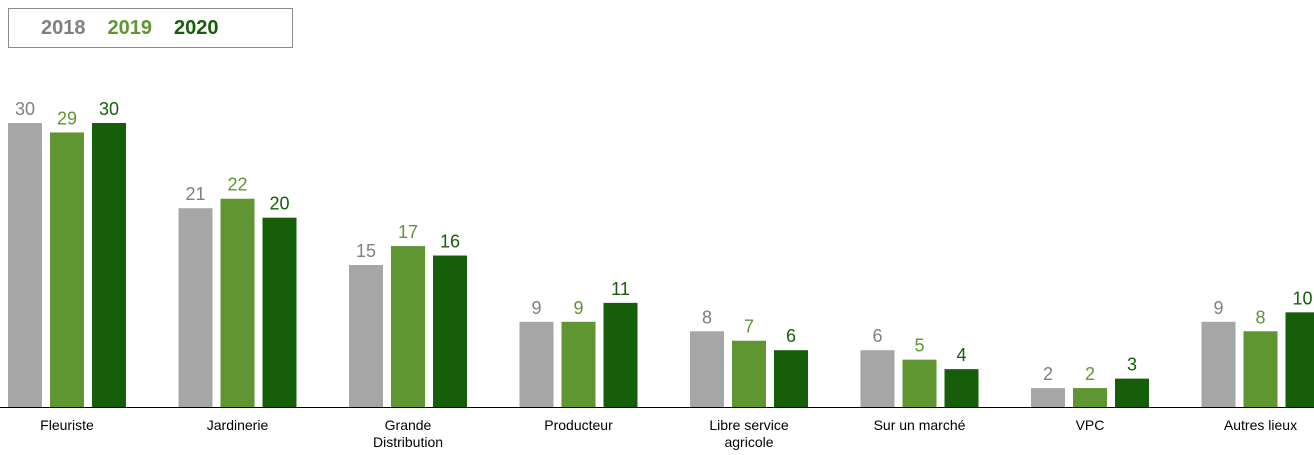 The image size is (1314, 455). Describe the element at coordinates (578, 425) in the screenshot. I see `category-label-3-0: Producteur` at that location.